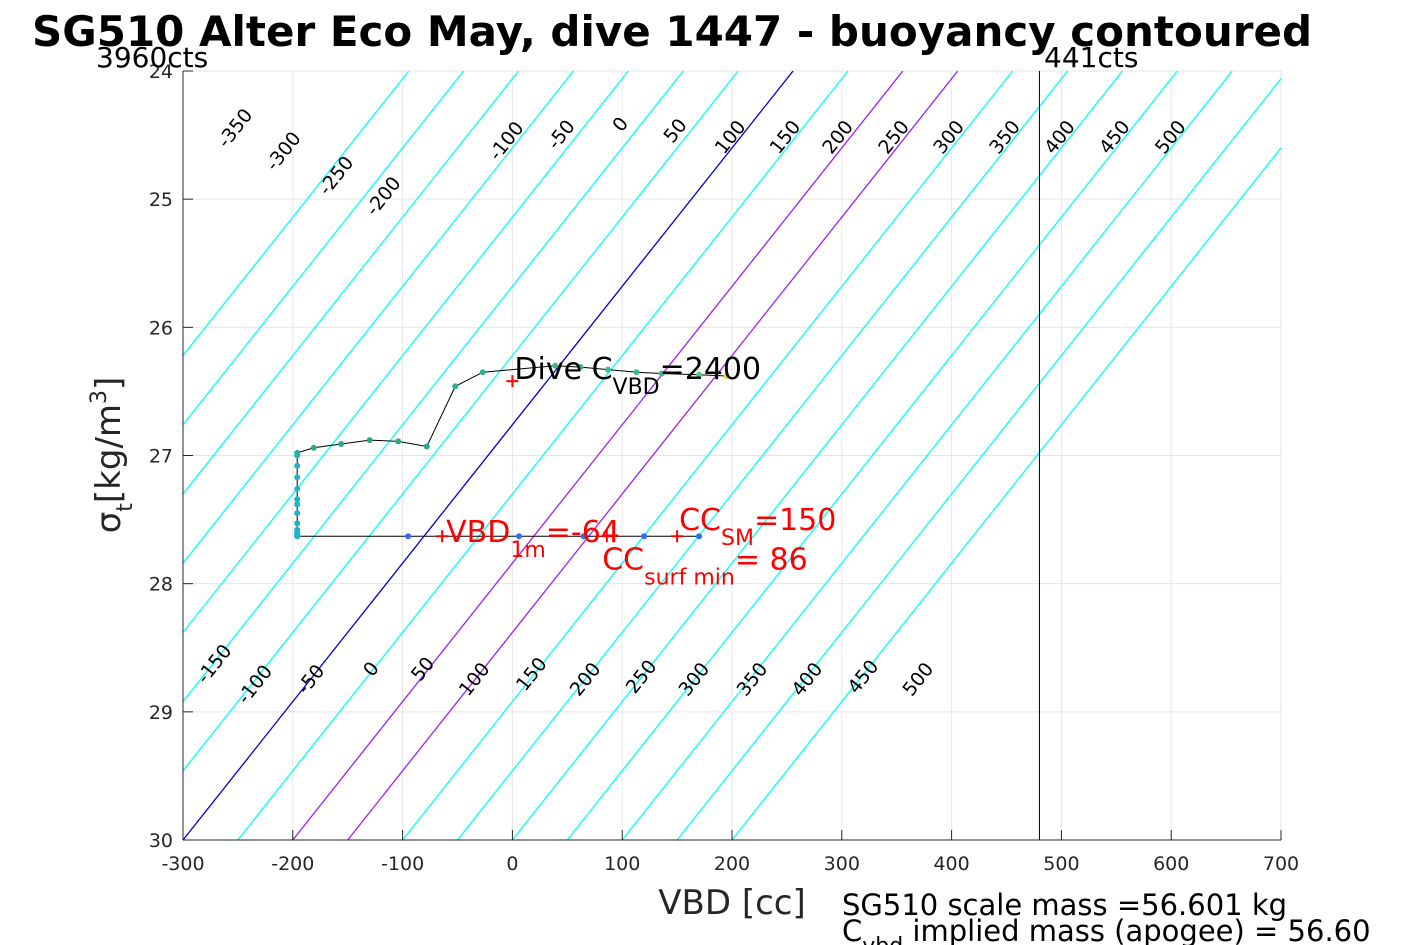 This screenshot has width=1417, height=945. Describe the element at coordinates (161, 841) in the screenshot. I see `y-tick-label: 30` at that location.